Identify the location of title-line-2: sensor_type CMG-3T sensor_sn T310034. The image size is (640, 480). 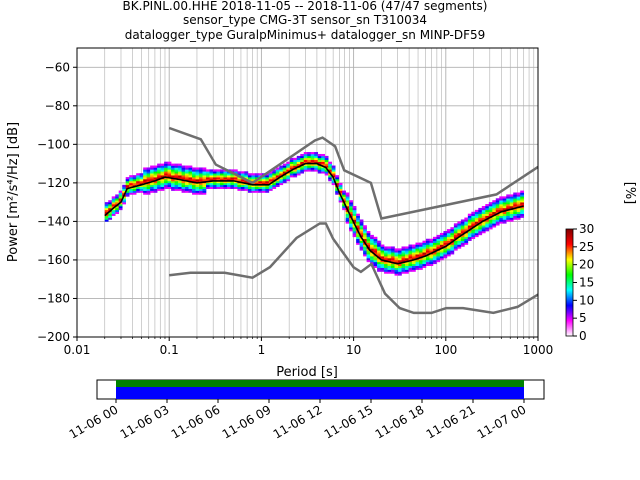
(305, 20).